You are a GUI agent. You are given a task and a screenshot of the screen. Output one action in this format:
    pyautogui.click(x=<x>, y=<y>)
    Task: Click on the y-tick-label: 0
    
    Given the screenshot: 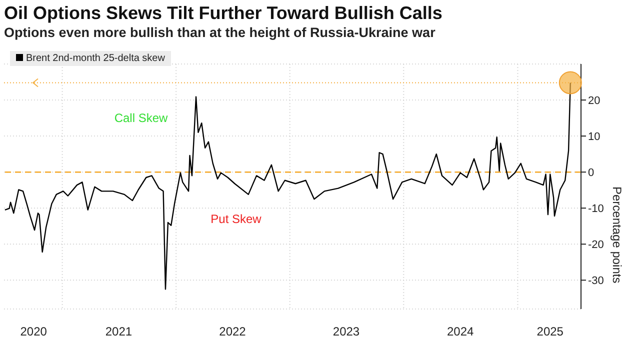 What is the action you would take?
    pyautogui.click(x=591, y=172)
    